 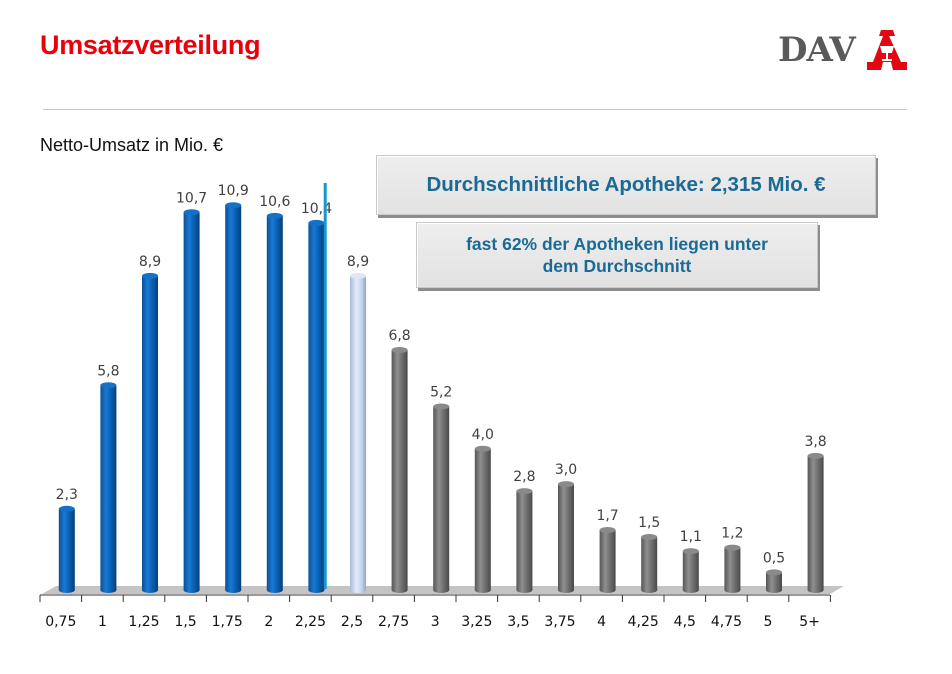 I want to click on bar-value-label: 10,6, so click(x=274, y=202).